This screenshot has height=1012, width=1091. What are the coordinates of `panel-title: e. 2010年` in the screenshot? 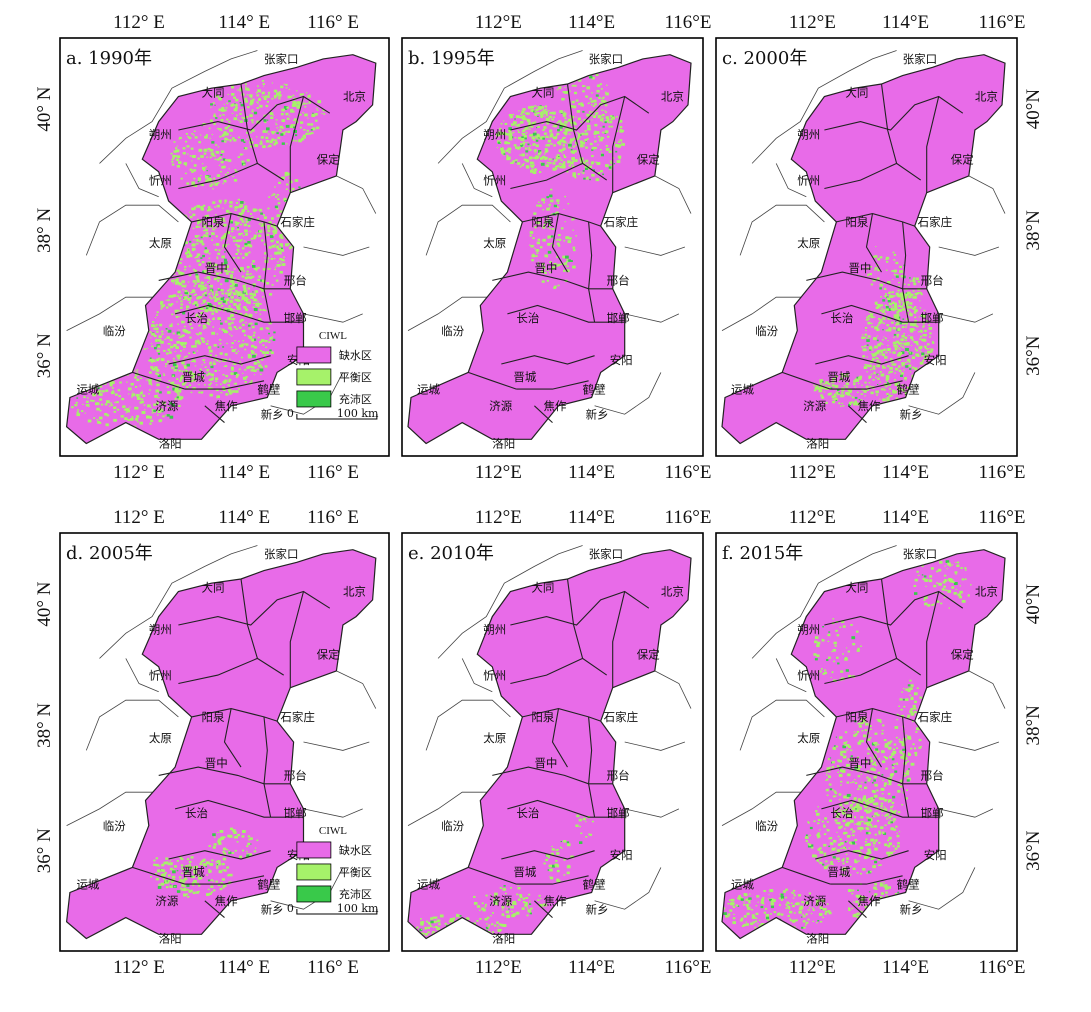 It's located at (451, 553).